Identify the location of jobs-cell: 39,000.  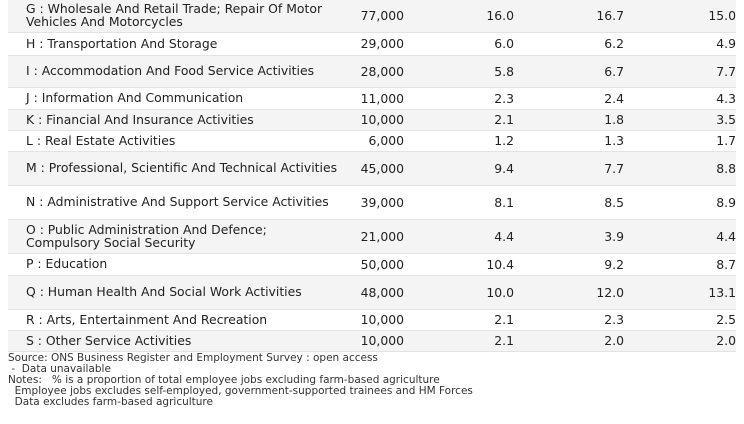
(373, 202).